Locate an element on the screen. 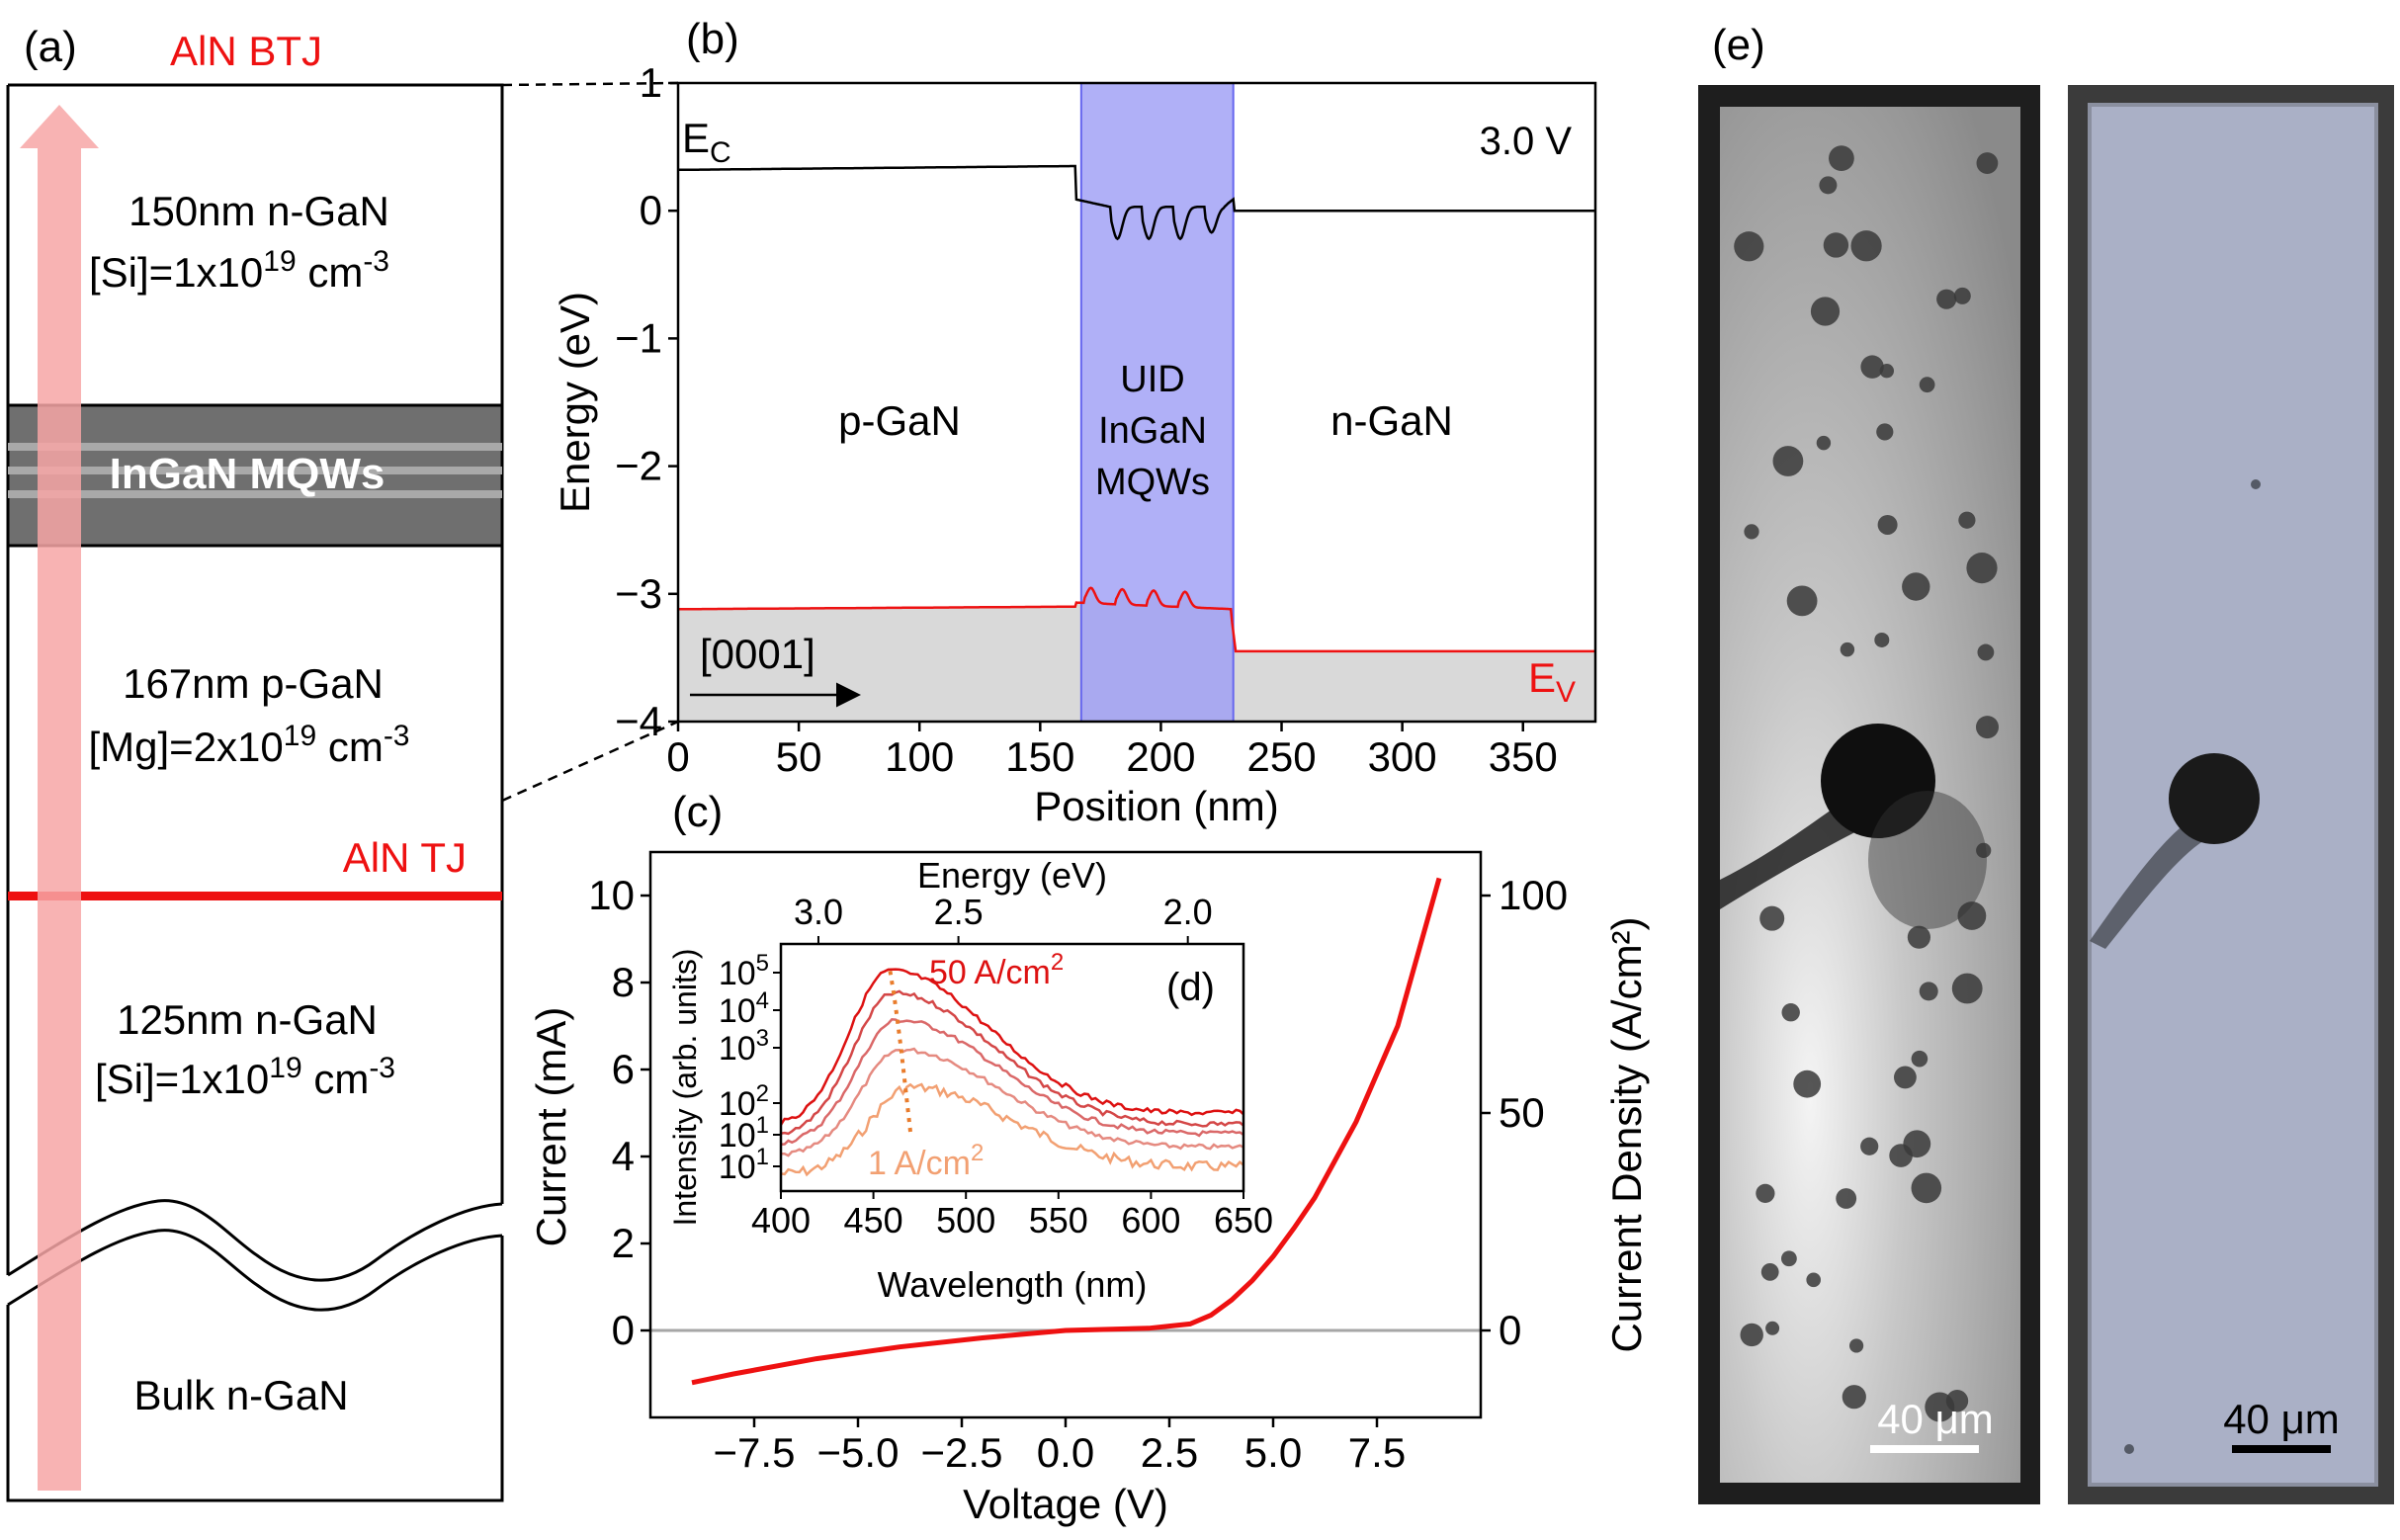 This screenshot has width=2400, height=1540. x-tick-label: 550 is located at coordinates (1058, 1220).